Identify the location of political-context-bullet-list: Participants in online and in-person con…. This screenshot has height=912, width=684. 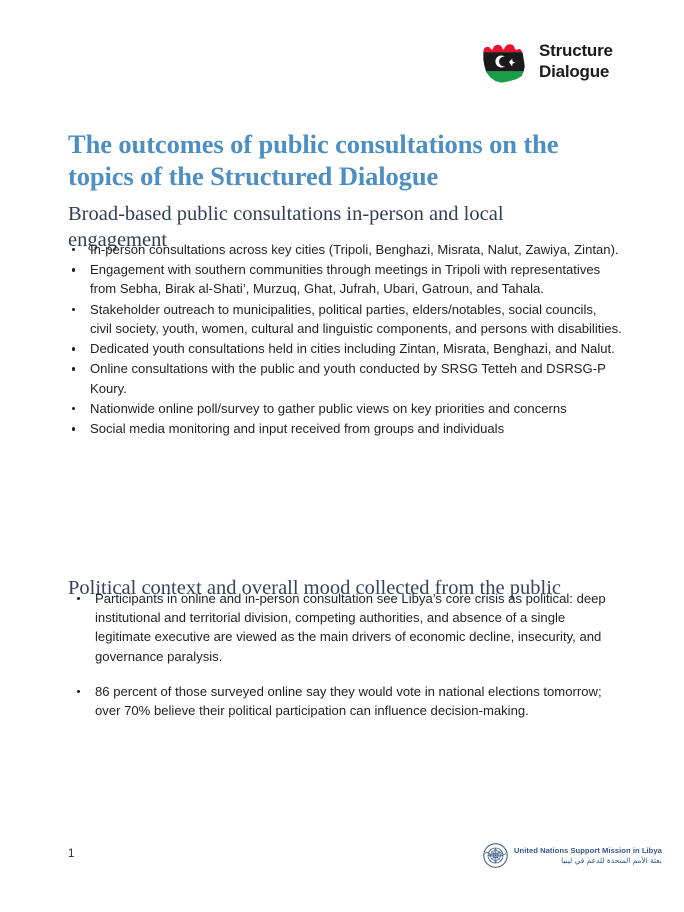
(343, 662).